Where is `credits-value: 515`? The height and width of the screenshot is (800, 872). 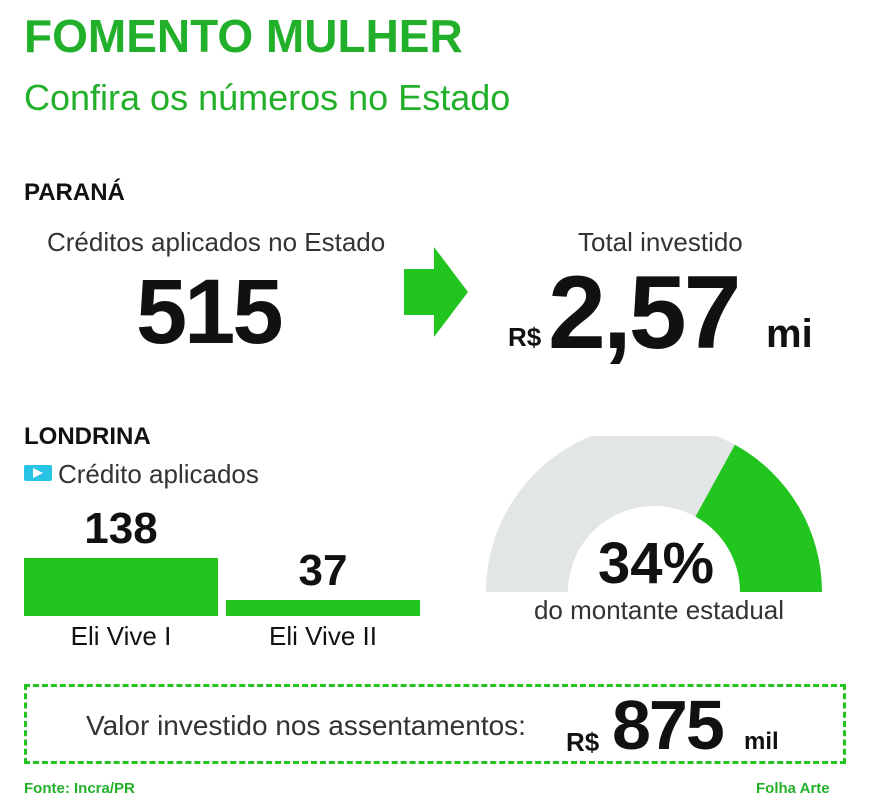
credits-value: 515 is located at coordinates (209, 312).